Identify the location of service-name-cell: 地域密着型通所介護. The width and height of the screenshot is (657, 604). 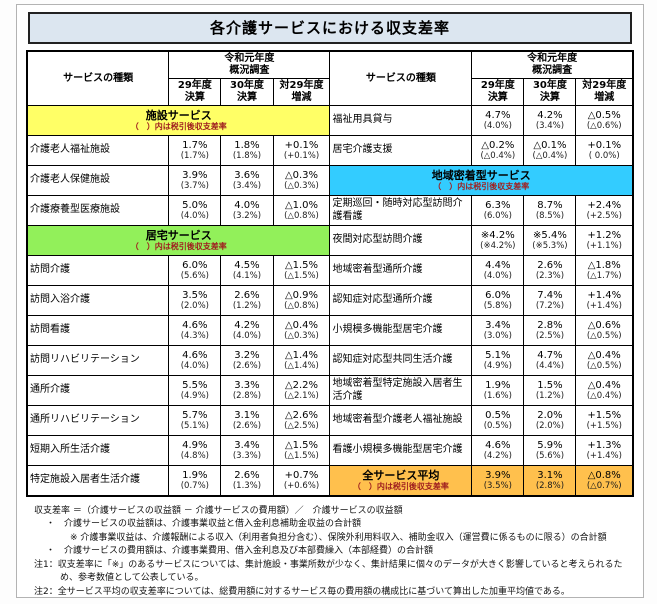
(401, 270).